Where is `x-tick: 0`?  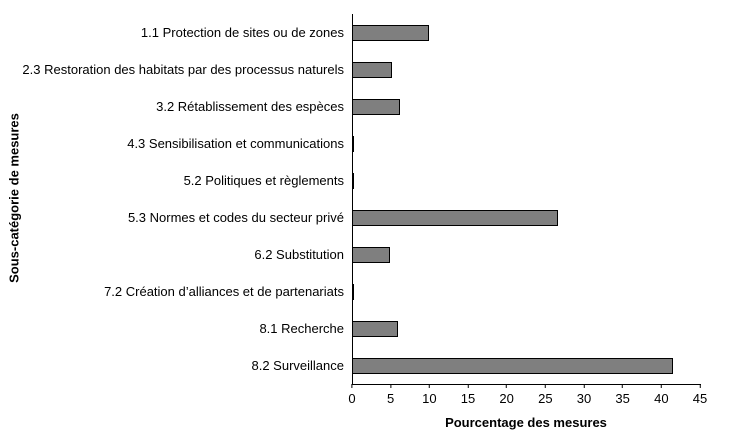
x-tick: 0 is located at coordinates (352, 395).